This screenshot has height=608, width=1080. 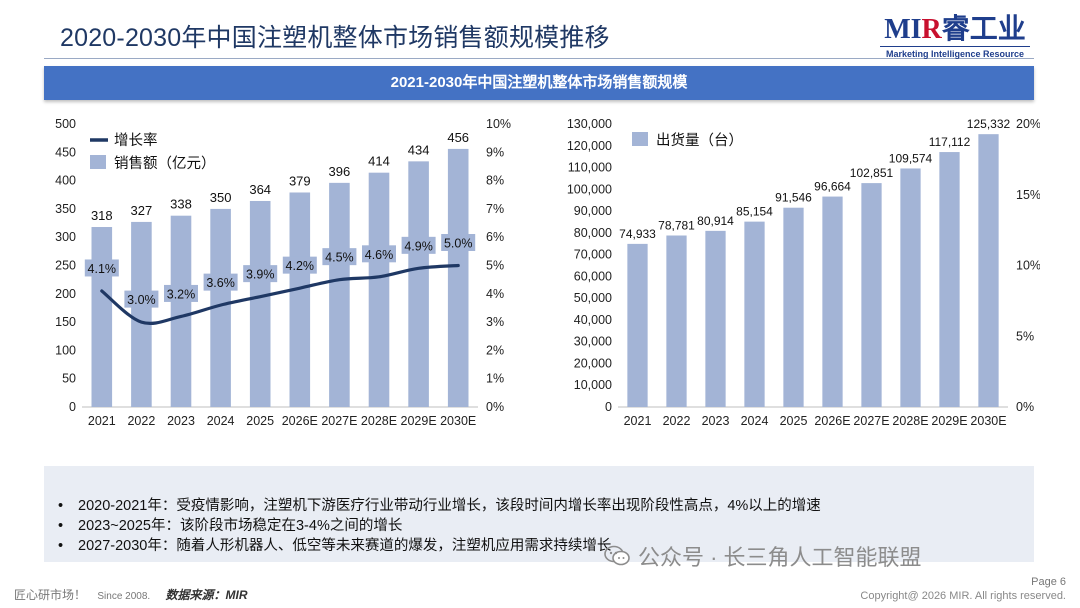 I want to click on bar-value-label: 318, so click(x=102, y=215).